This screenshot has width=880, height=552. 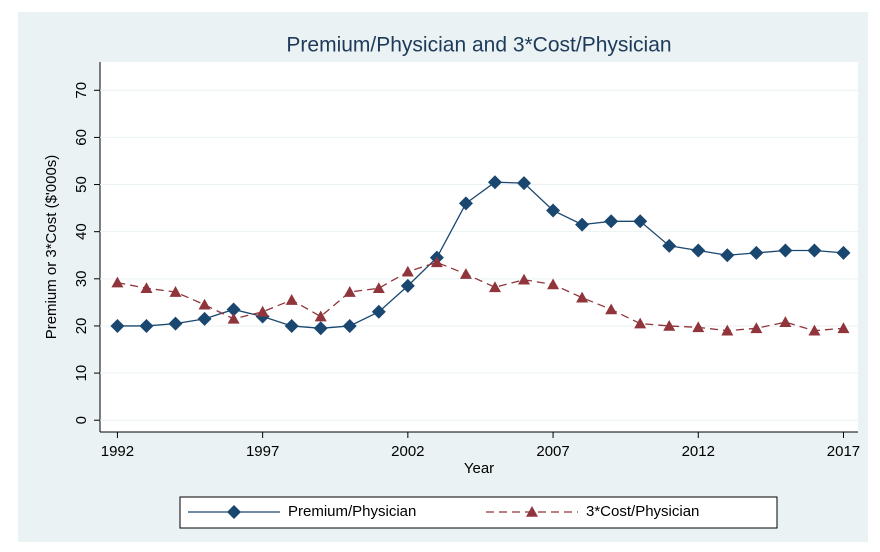 What do you see at coordinates (642, 511) in the screenshot?
I see `legend-label: 3*Cost/Physician` at bounding box center [642, 511].